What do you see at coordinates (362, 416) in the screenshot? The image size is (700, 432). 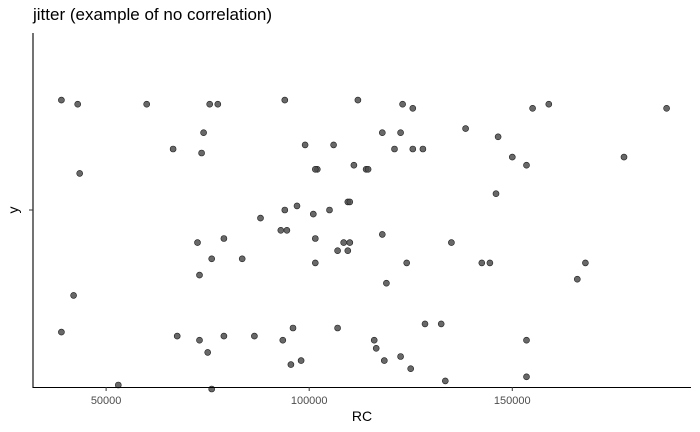 I see `x-axis-title: RC` at bounding box center [362, 416].